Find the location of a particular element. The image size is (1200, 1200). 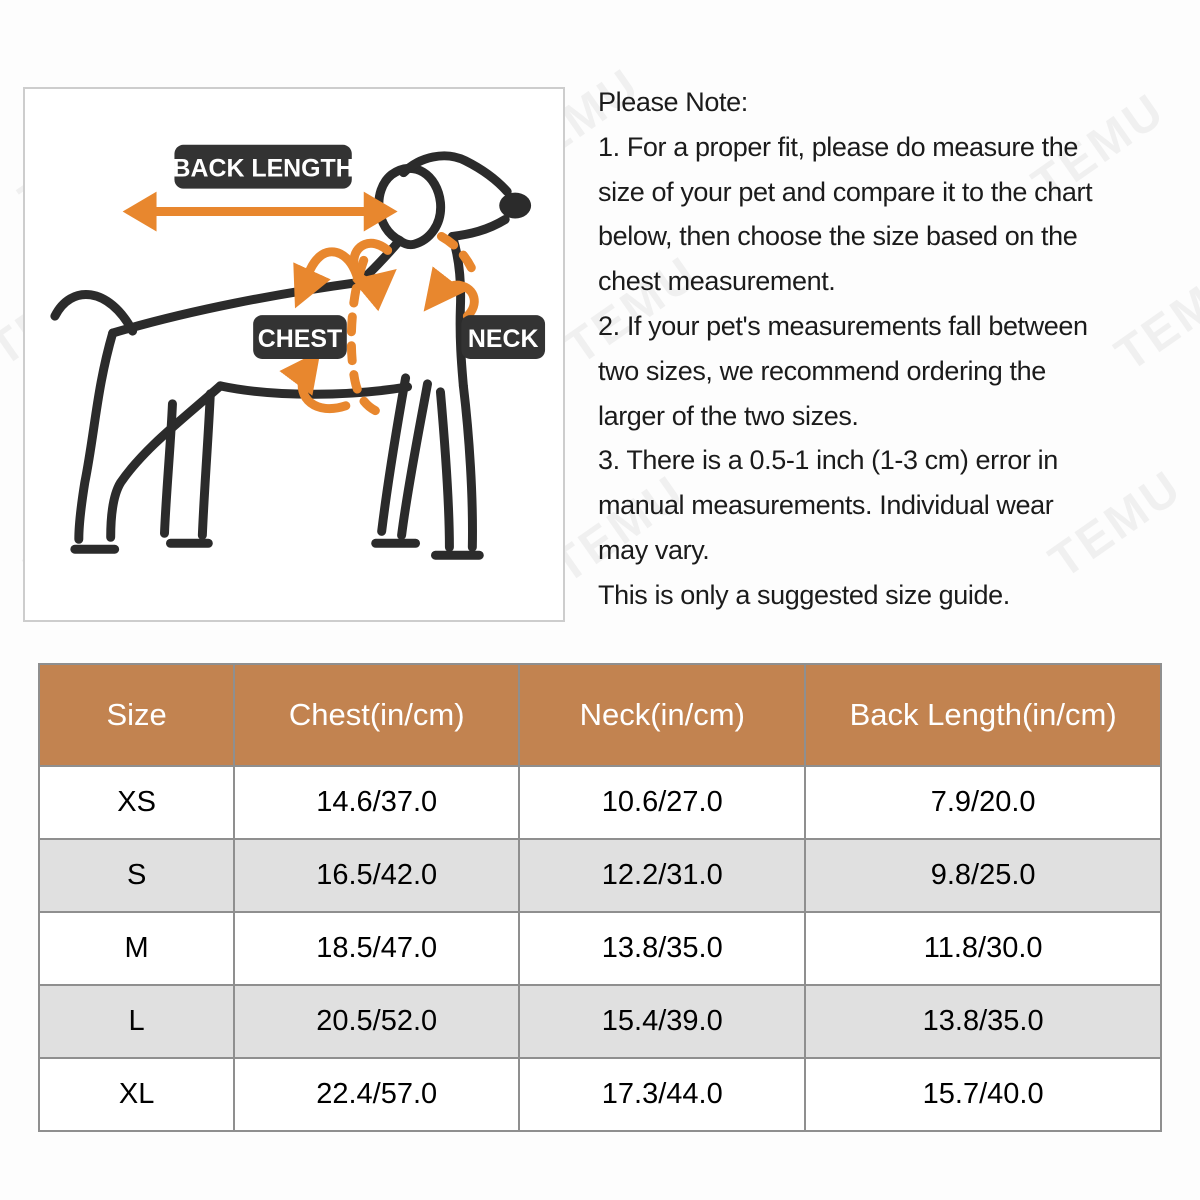

back-length-arrow is located at coordinates (260, 211).